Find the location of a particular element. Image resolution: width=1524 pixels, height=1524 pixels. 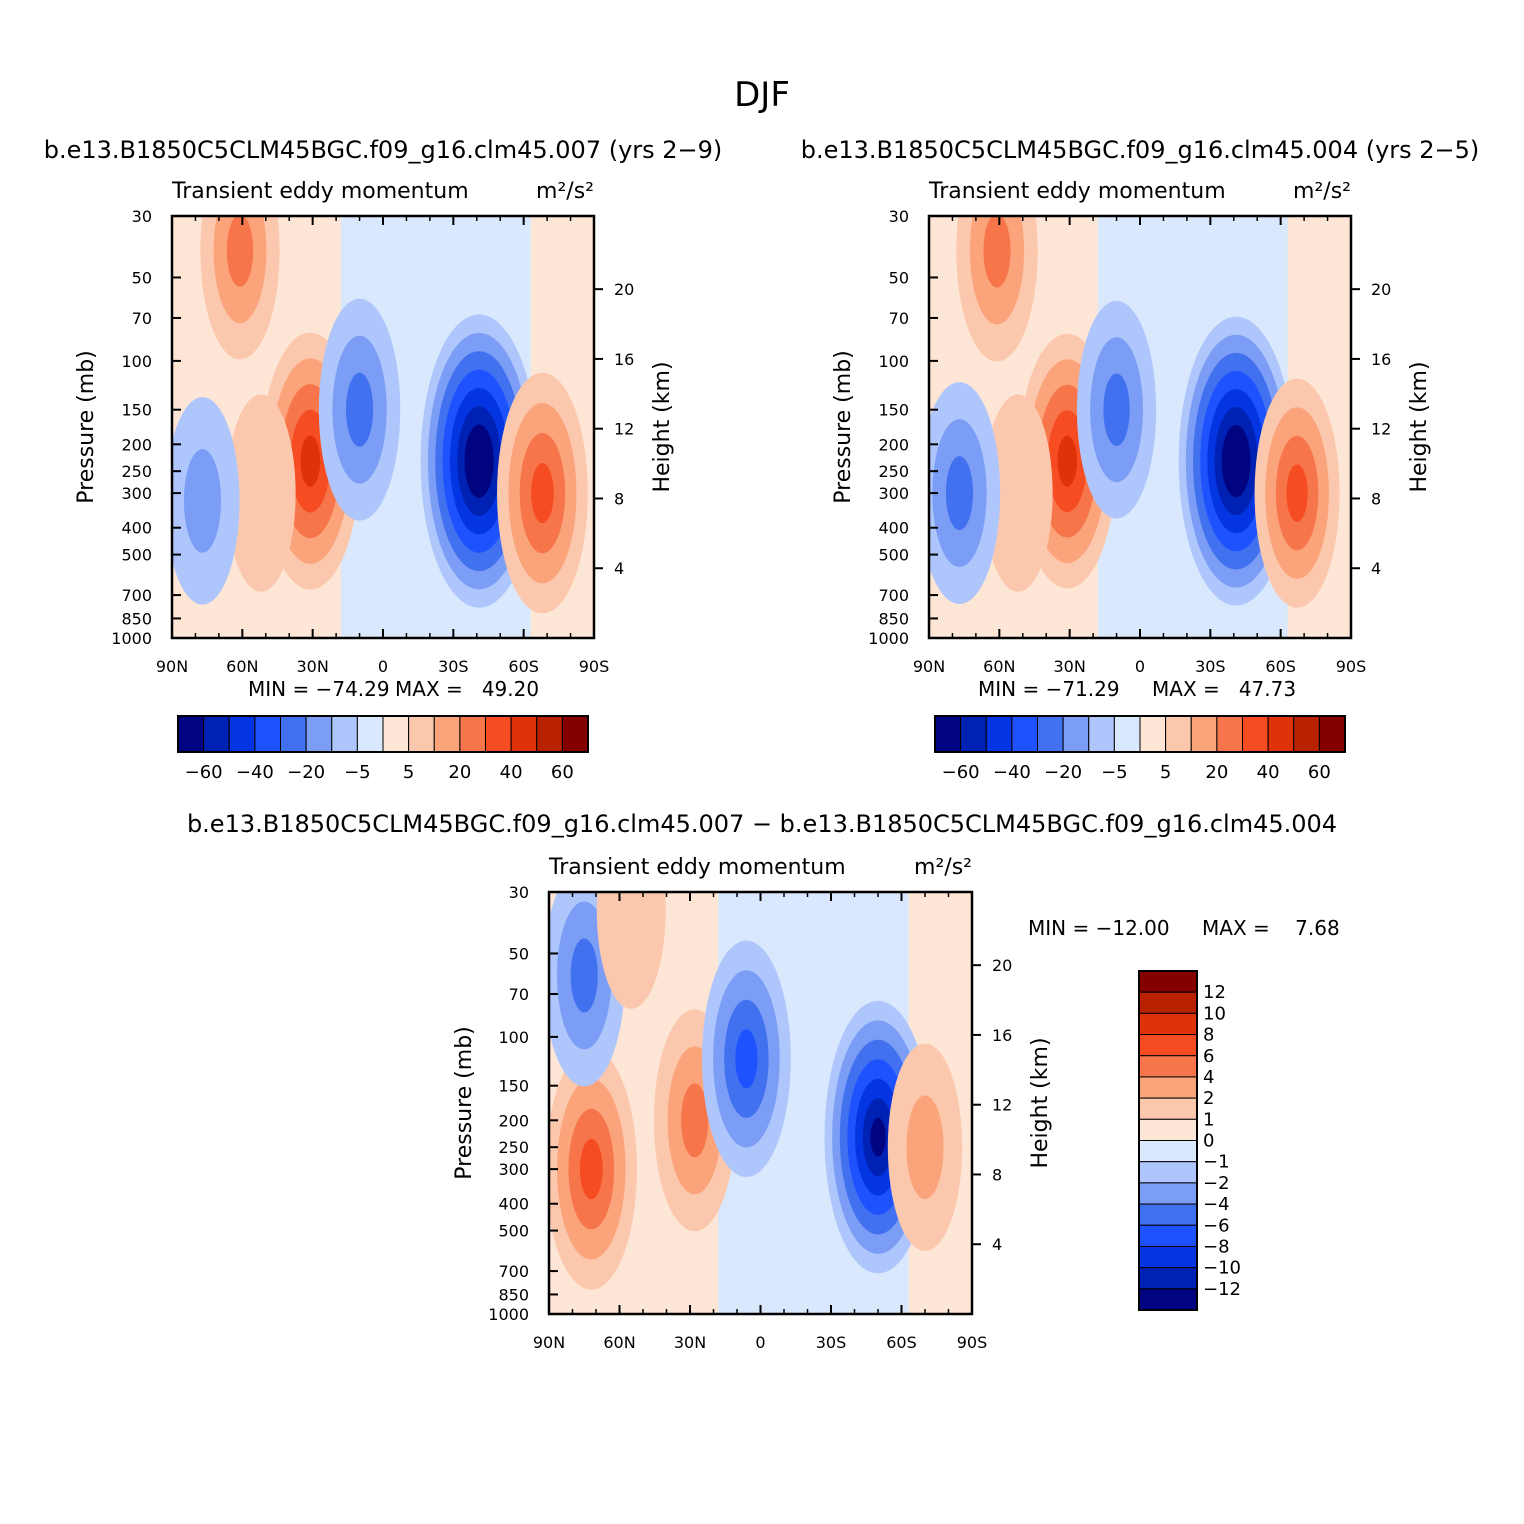

y-right-tick-label: 12 is located at coordinates (1002, 1105).